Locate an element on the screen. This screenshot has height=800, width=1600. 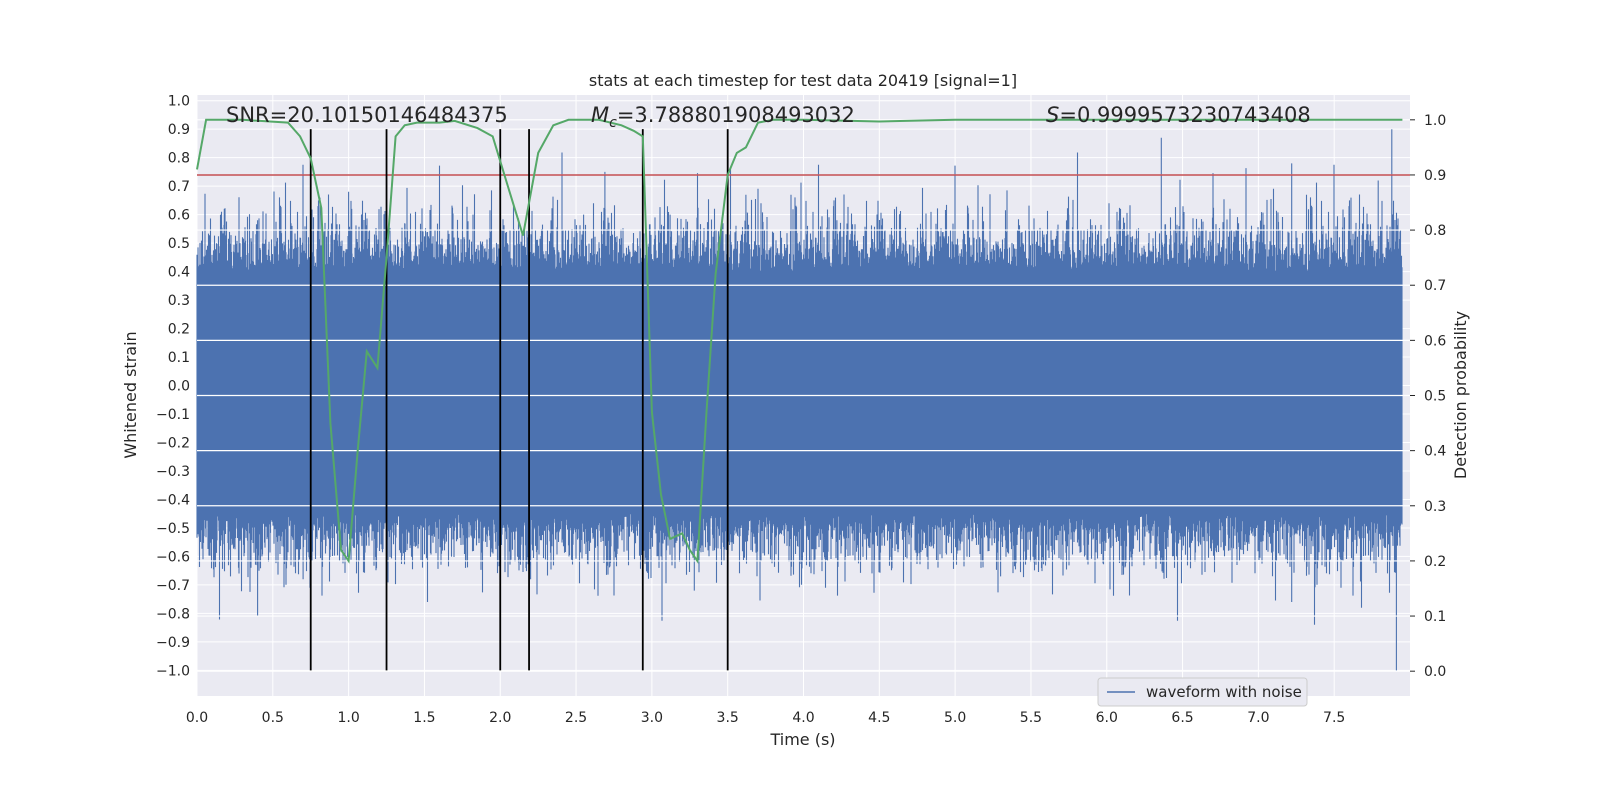
y-tick-label-left: −0.3 is located at coordinates (173, 472).